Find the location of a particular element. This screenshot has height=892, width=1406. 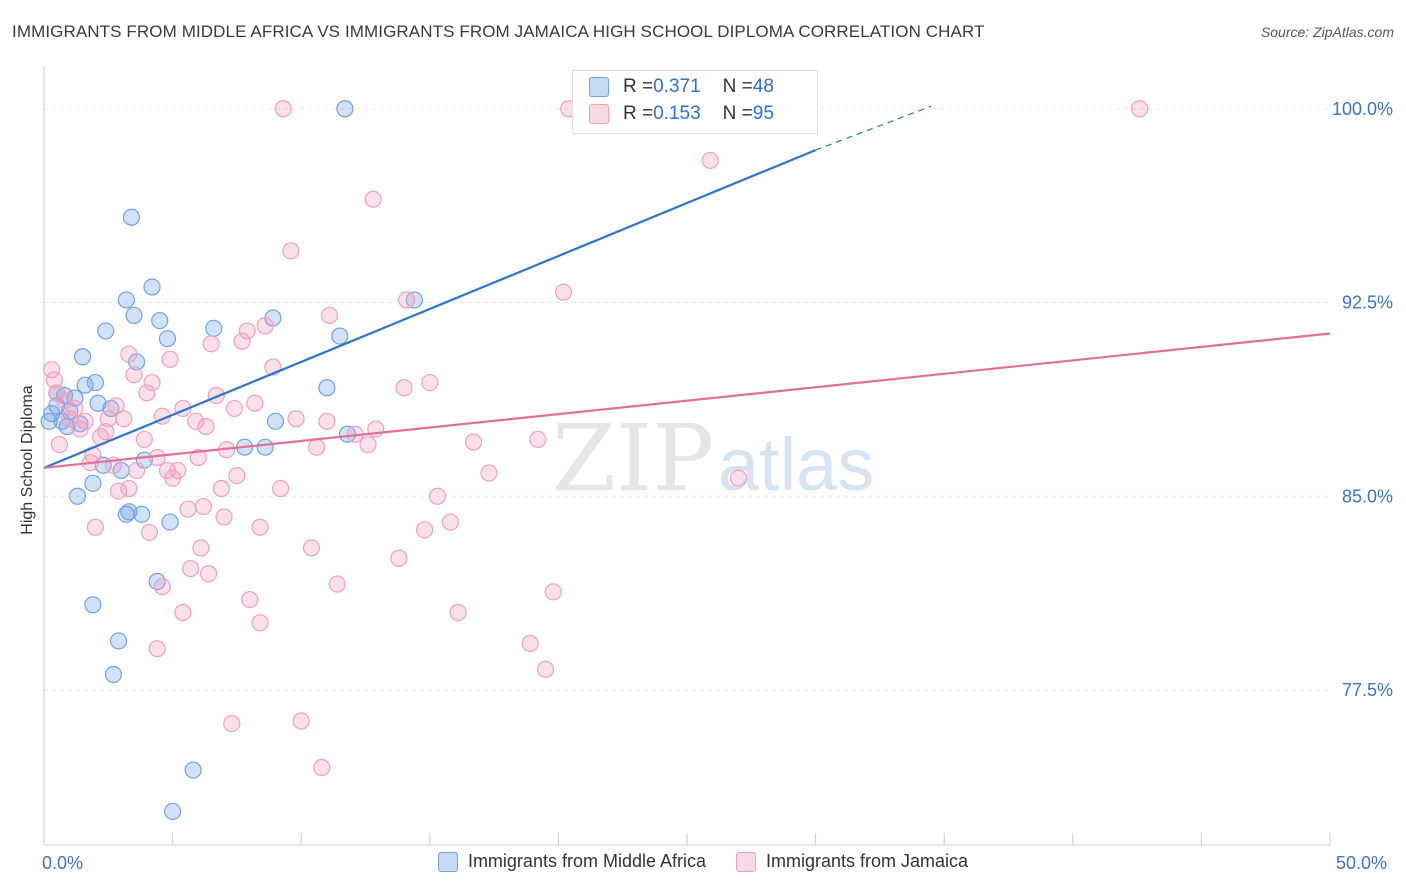

r-value: 0.153 is located at coordinates (677, 113).